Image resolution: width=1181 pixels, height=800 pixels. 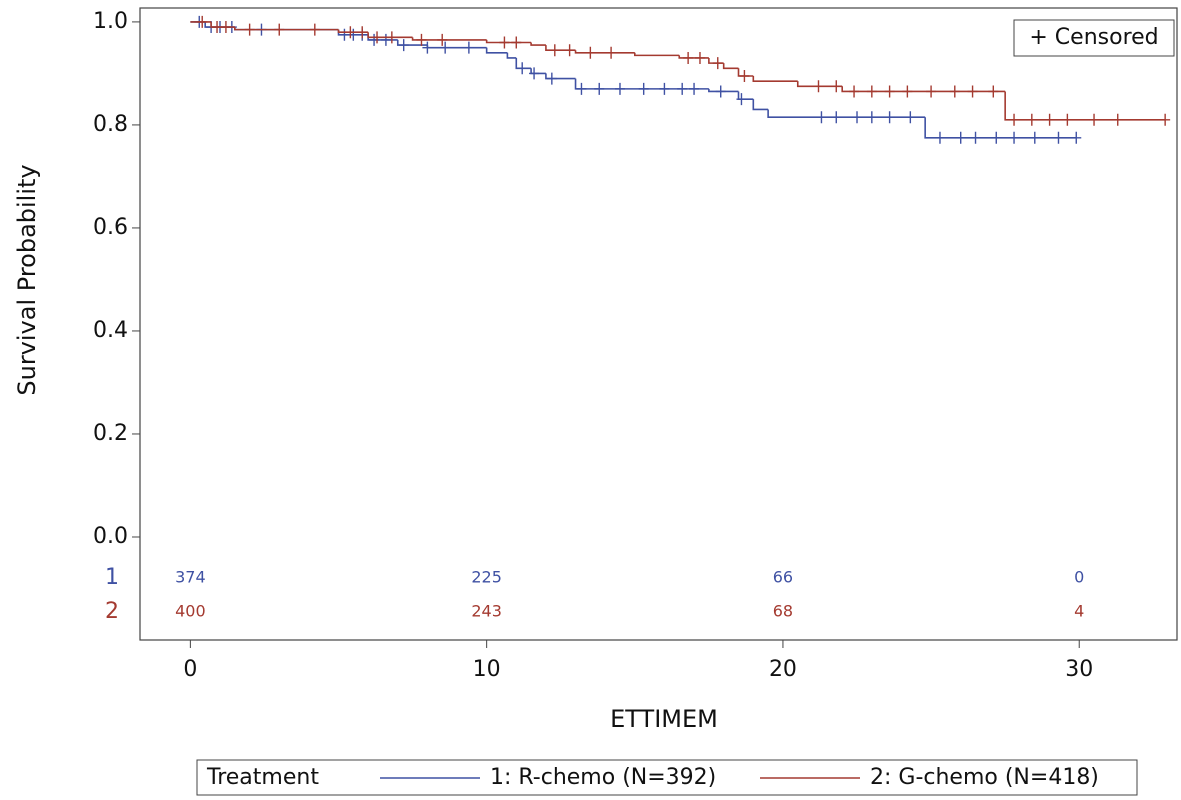 I want to click on y-tick-label: 0.8, so click(x=110, y=124).